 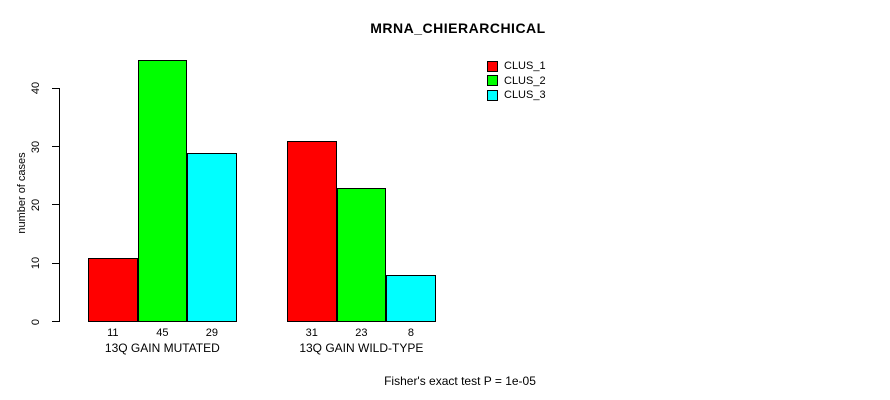 What do you see at coordinates (212, 333) in the screenshot?
I see `bar-value-label: 29` at bounding box center [212, 333].